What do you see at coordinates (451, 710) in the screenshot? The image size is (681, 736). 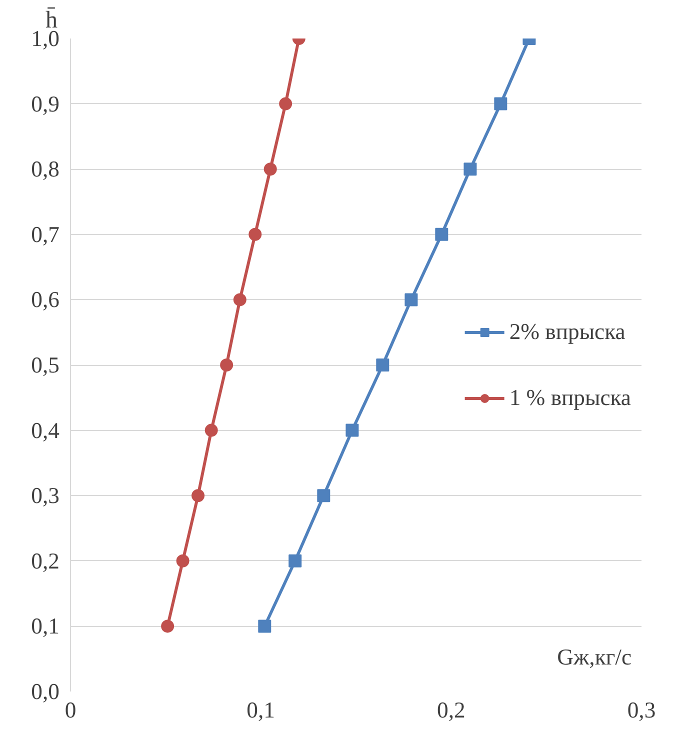 I see `x-tick-label: 0,2` at bounding box center [451, 710].